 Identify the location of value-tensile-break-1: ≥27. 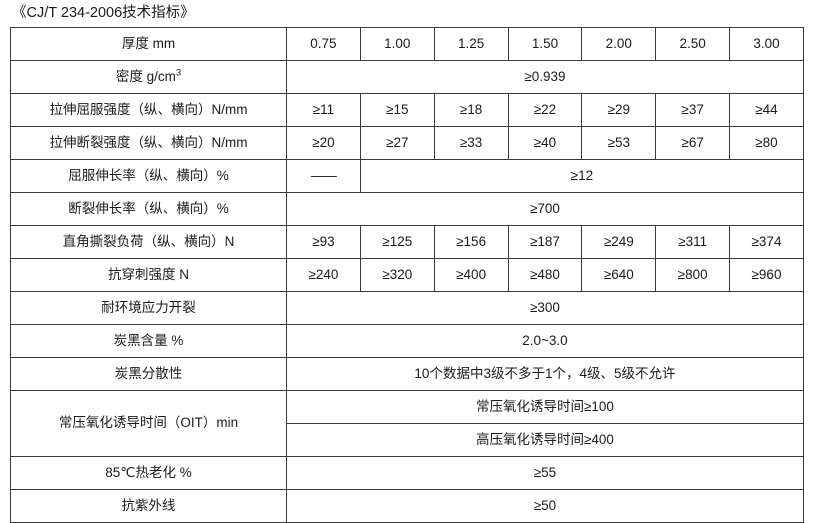
(397, 143).